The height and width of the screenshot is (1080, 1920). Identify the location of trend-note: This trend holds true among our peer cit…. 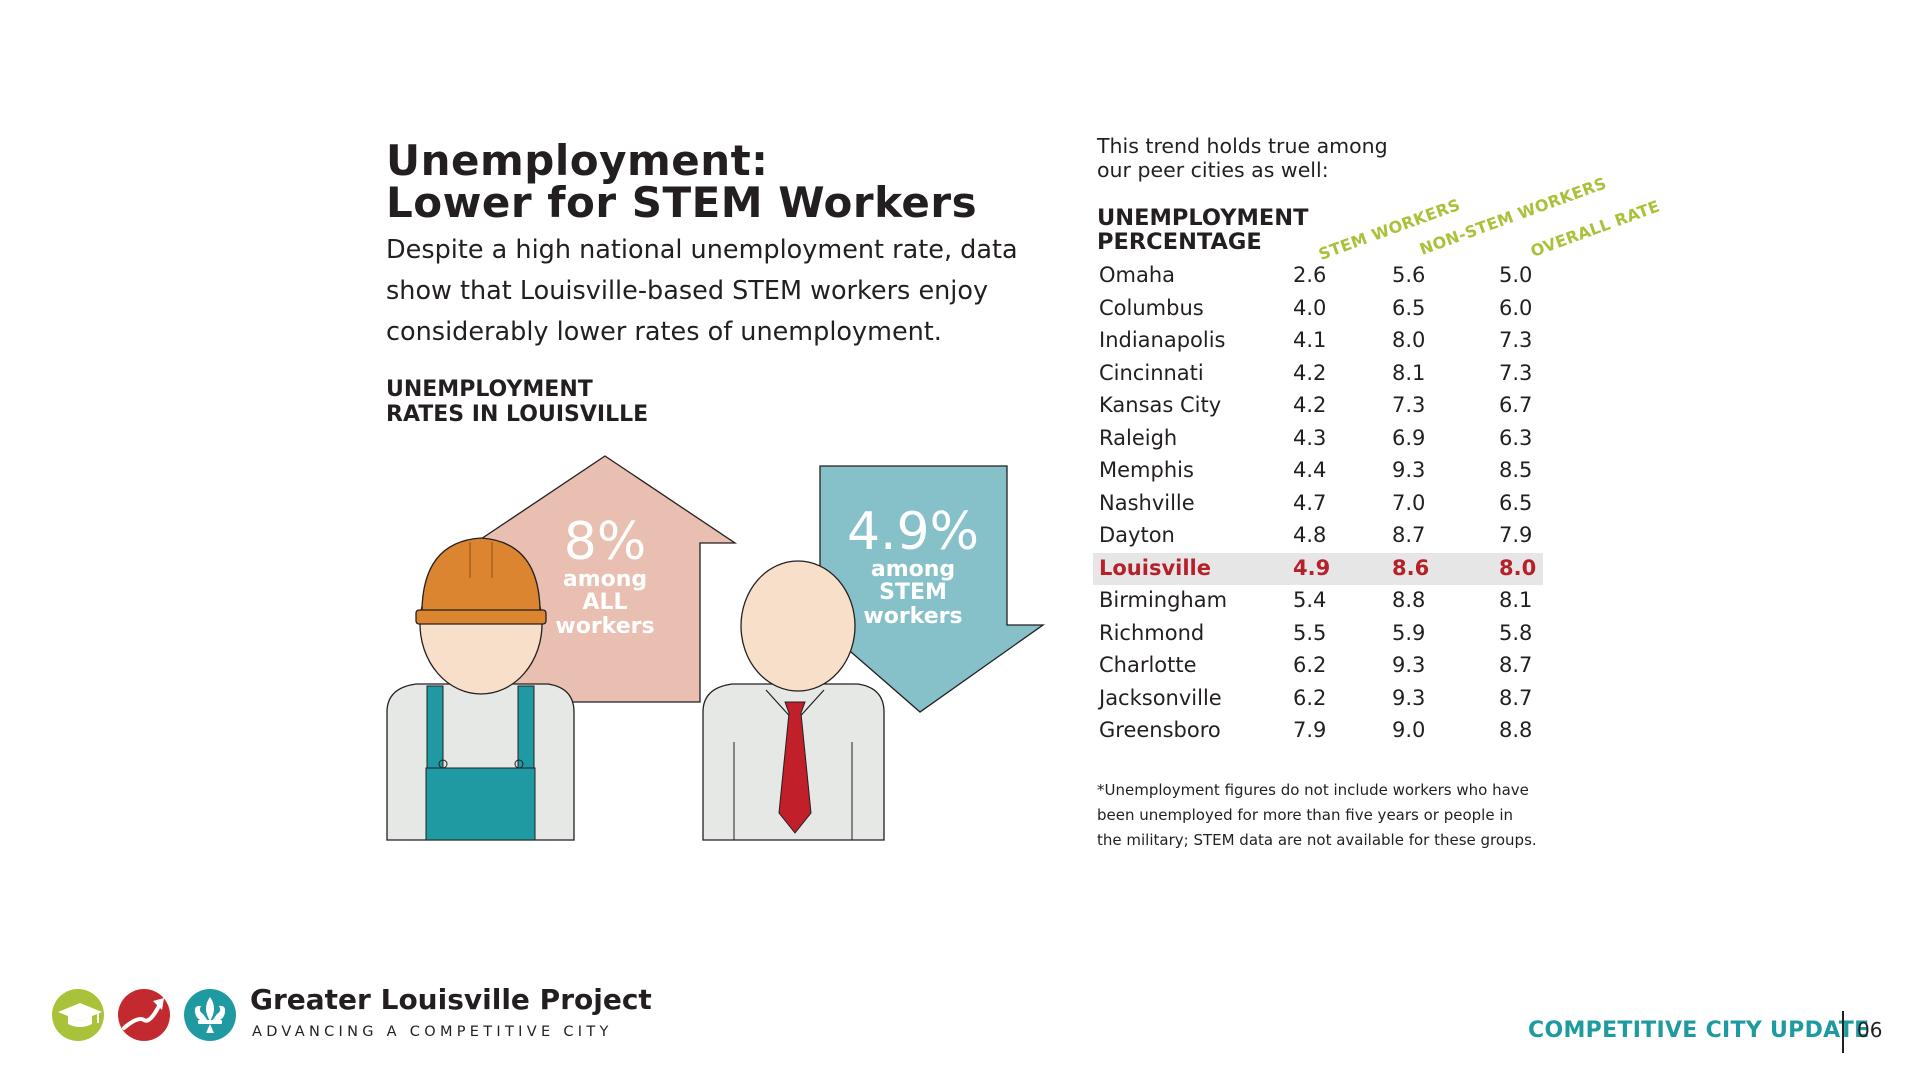
(1242, 158).